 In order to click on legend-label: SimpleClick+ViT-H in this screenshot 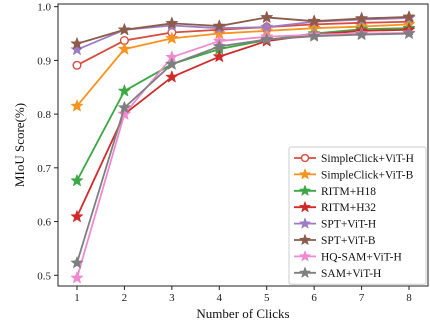, I will do `click(367, 159)`.